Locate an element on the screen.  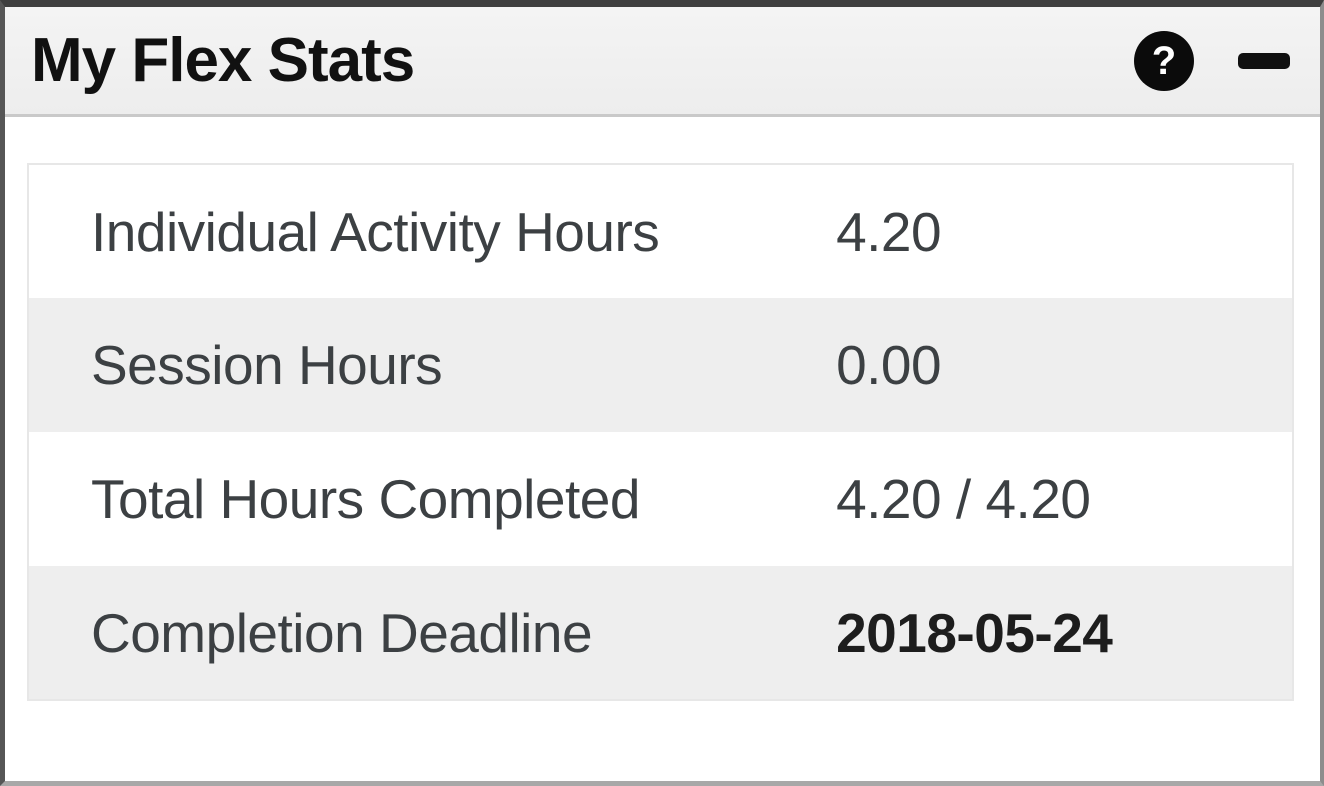
stat-value: 2018-05-24 is located at coordinates (974, 632).